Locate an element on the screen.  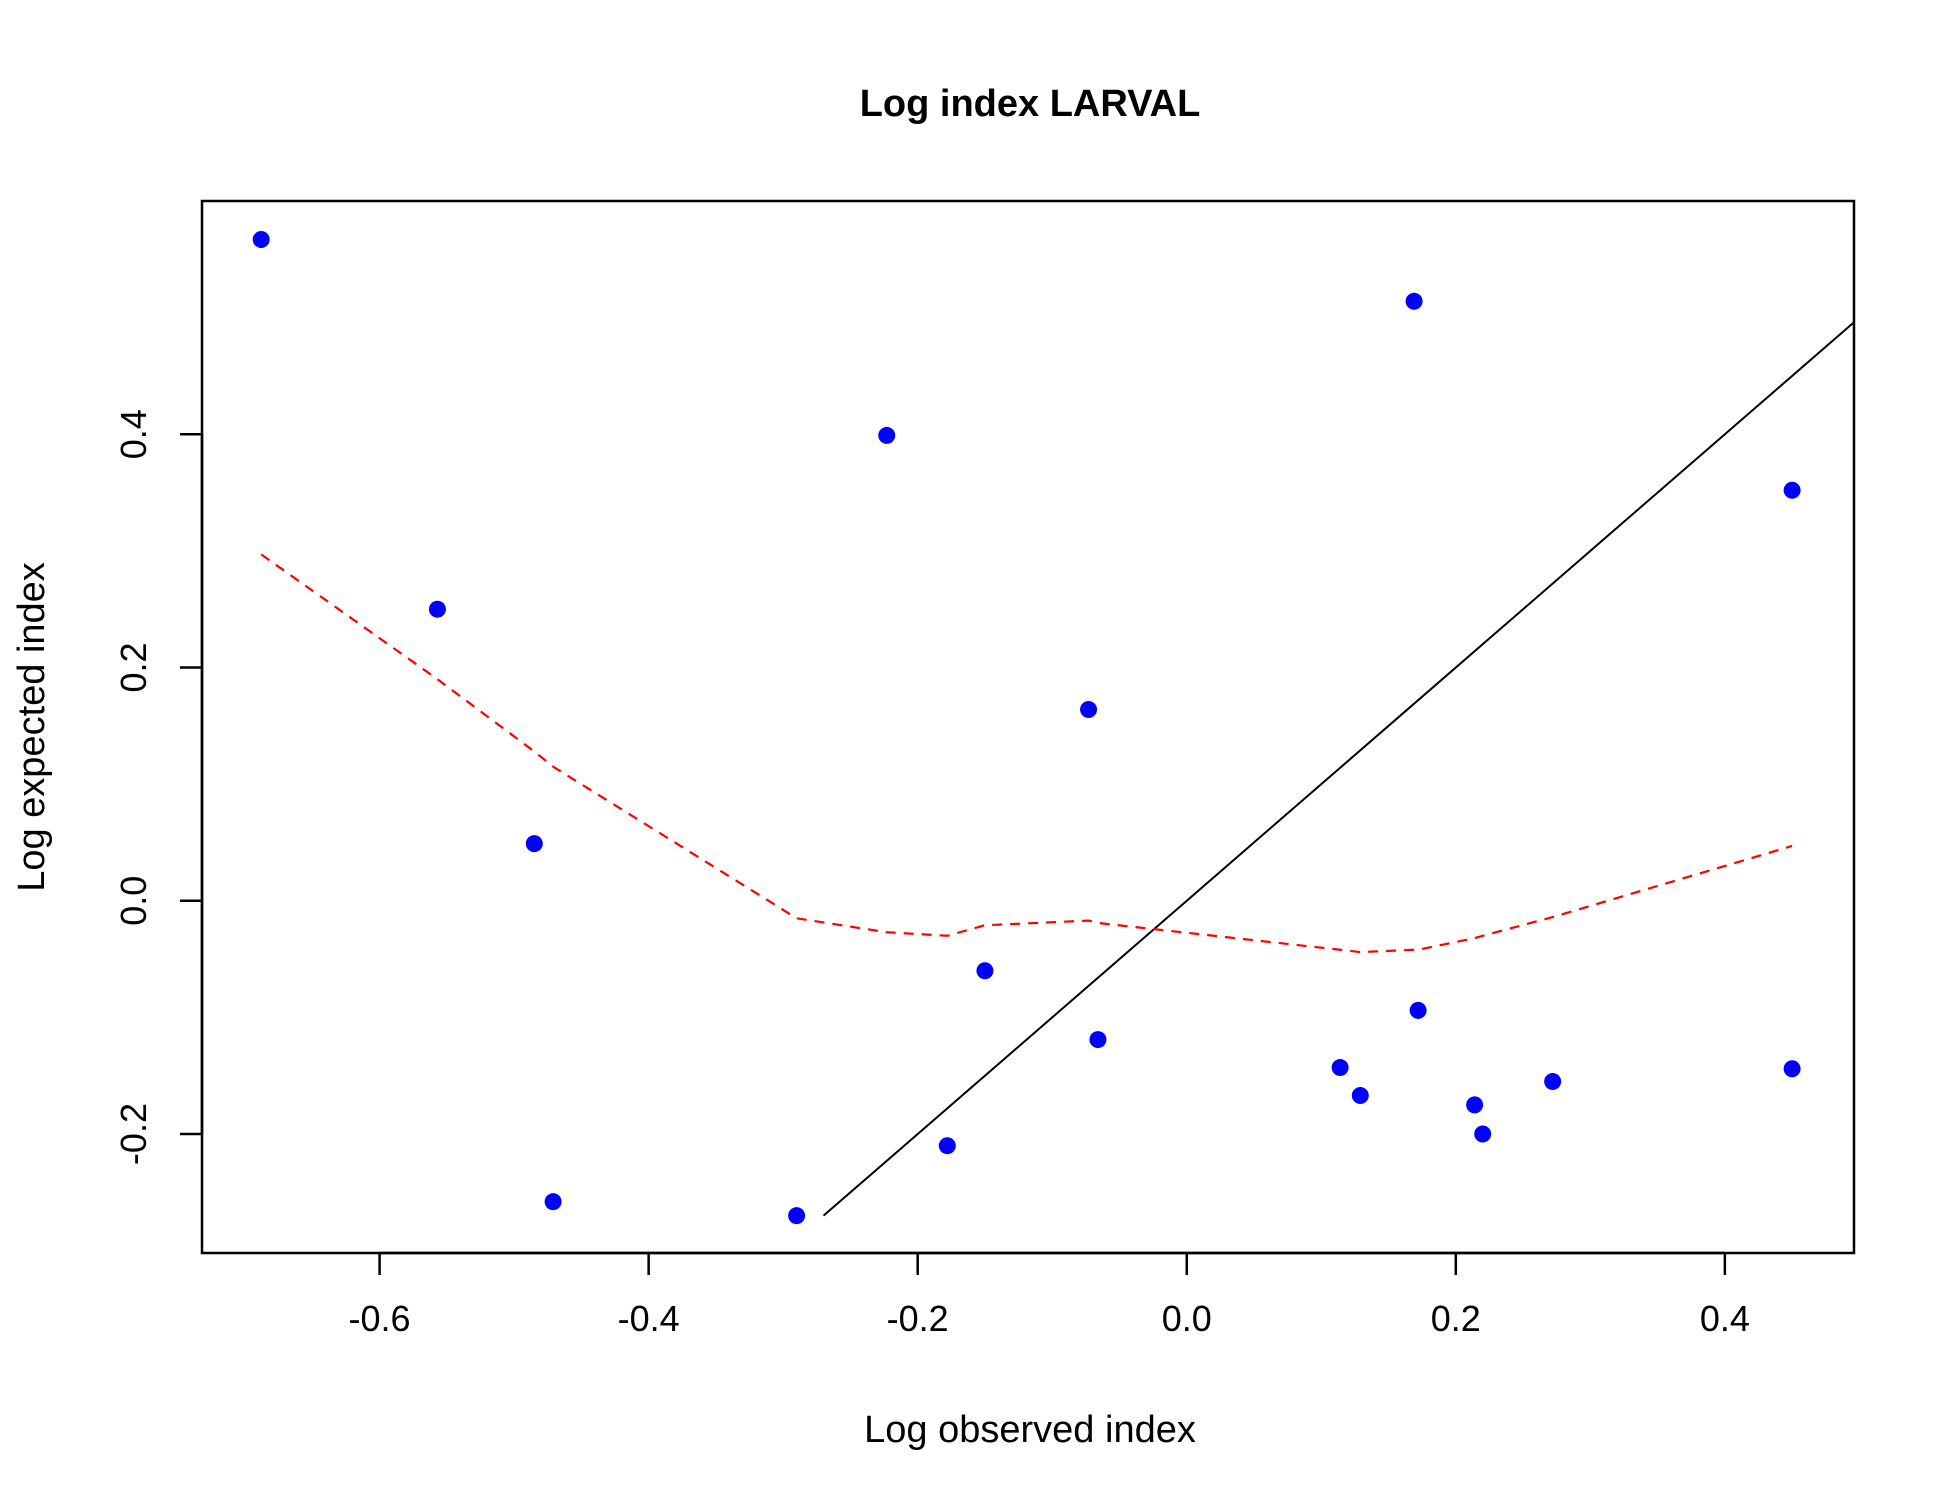
y-tick-label: 0.0 is located at coordinates (133, 901).